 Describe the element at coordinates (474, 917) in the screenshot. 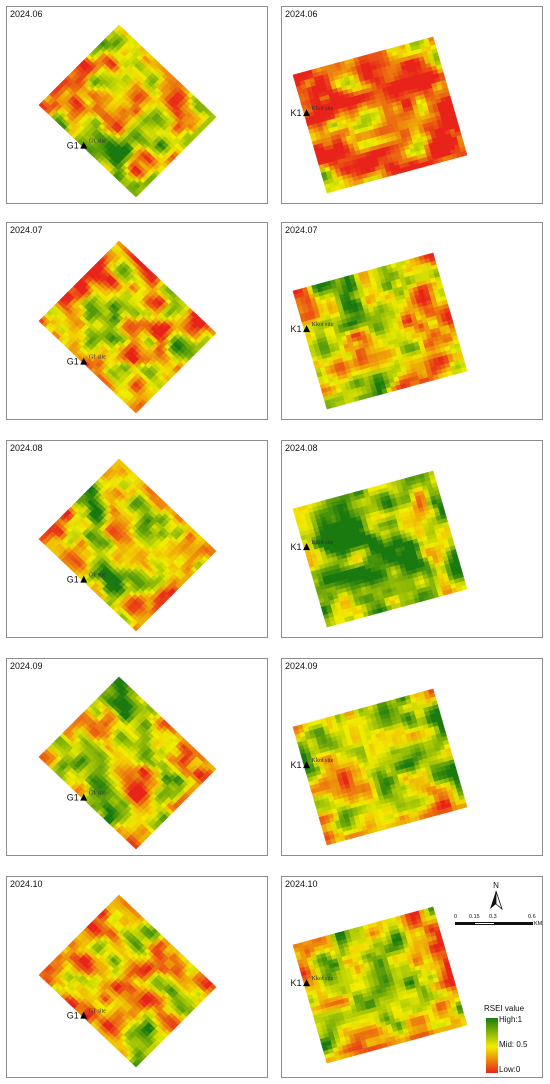

I see `scale-tick-1: 0.15` at that location.